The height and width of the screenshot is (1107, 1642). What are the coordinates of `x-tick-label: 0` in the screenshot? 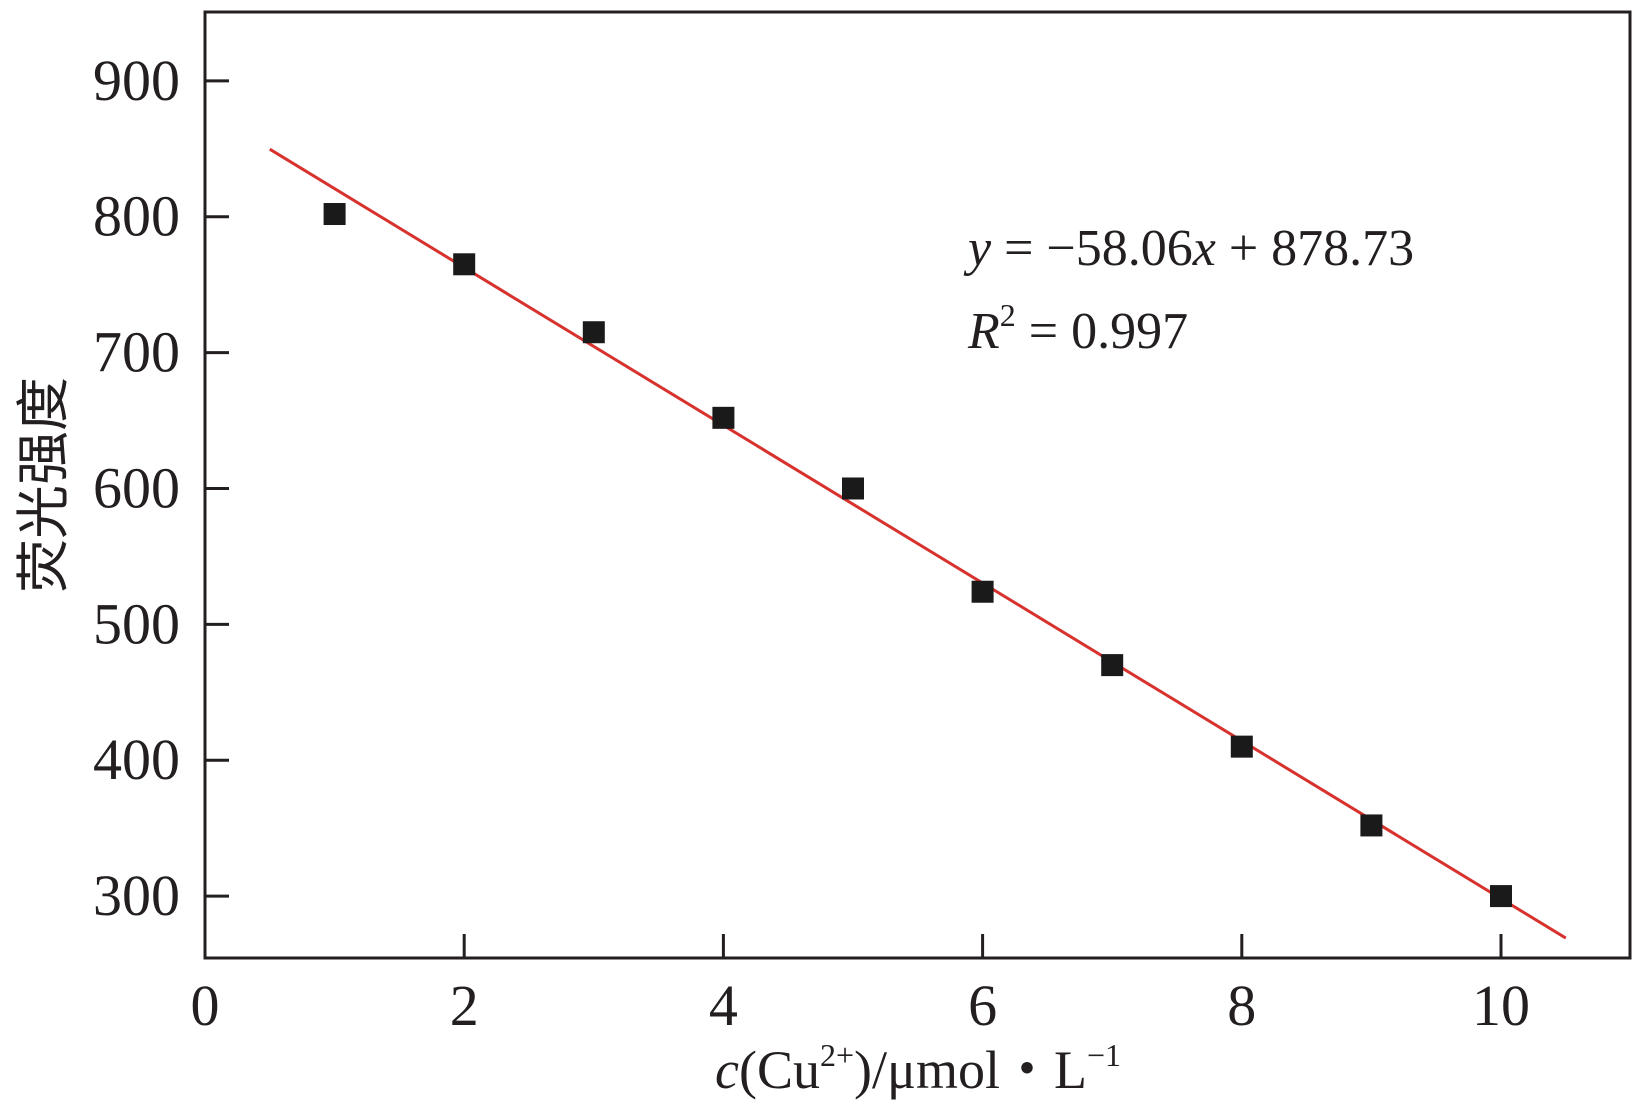 It's located at (205, 1005).